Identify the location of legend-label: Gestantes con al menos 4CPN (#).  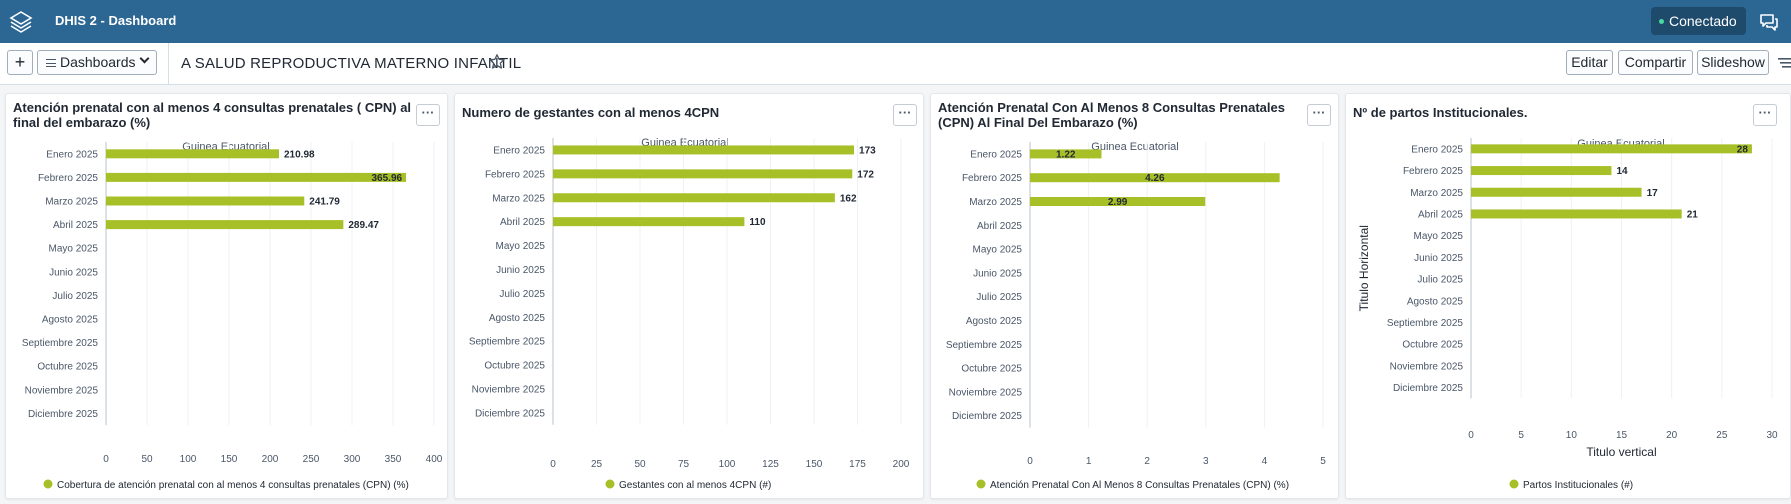
(695, 485).